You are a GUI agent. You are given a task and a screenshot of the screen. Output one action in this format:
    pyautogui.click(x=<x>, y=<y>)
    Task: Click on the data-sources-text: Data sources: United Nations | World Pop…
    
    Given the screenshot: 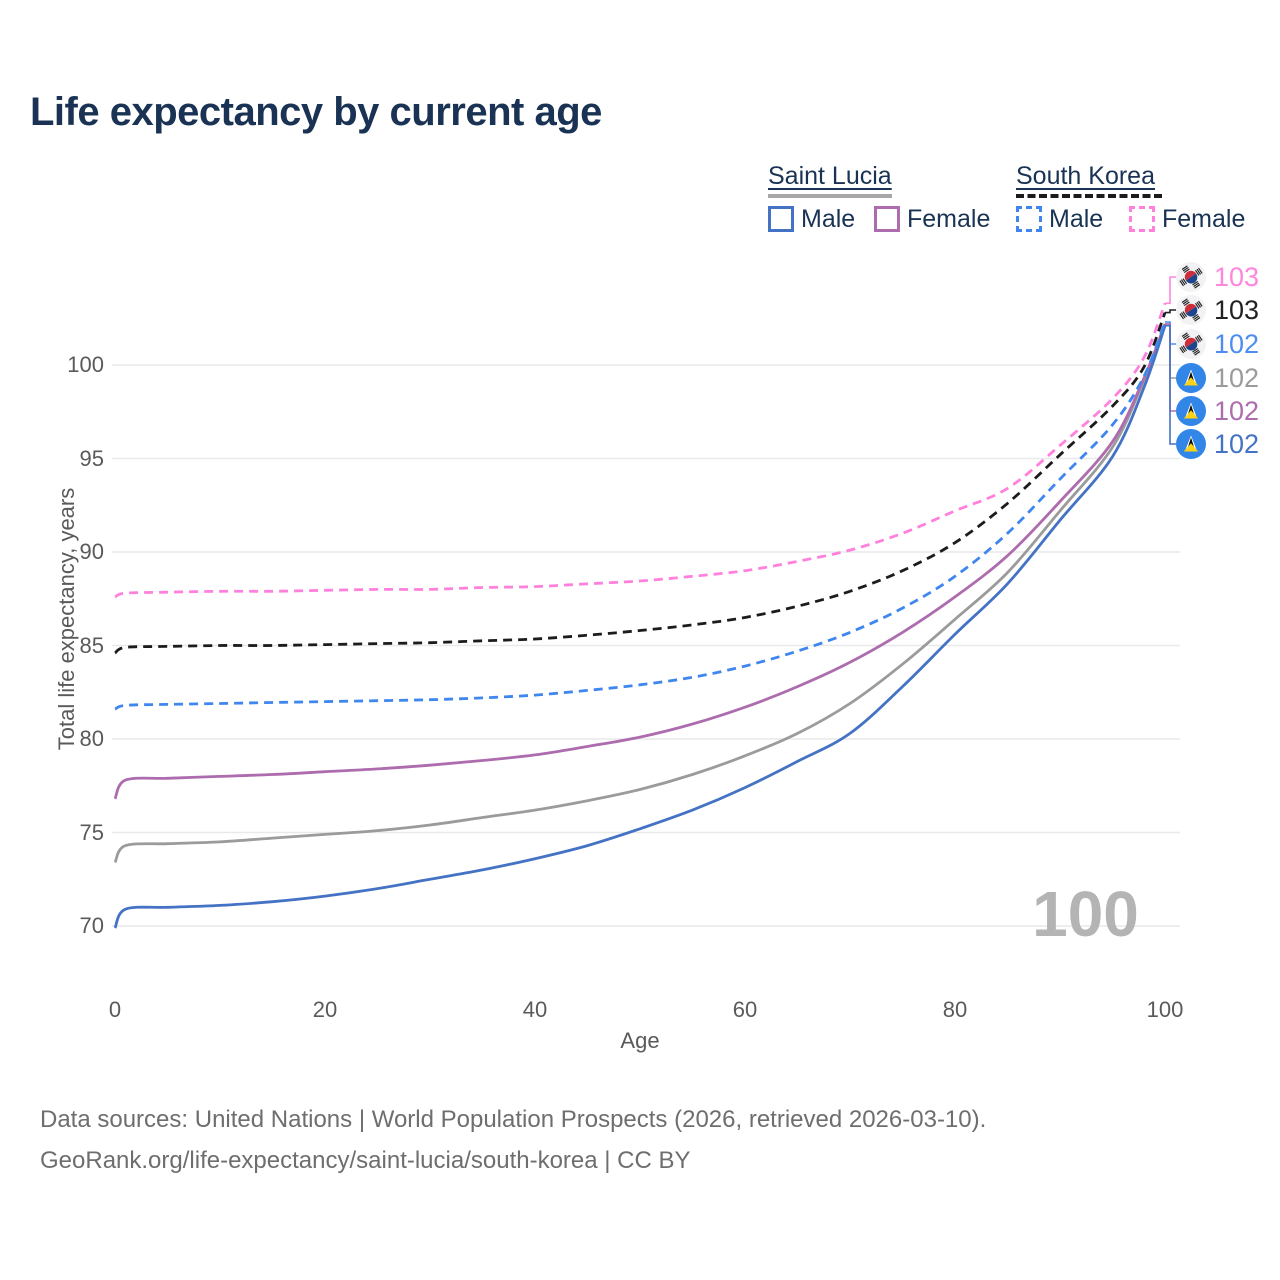 What is the action you would take?
    pyautogui.click(x=513, y=1119)
    